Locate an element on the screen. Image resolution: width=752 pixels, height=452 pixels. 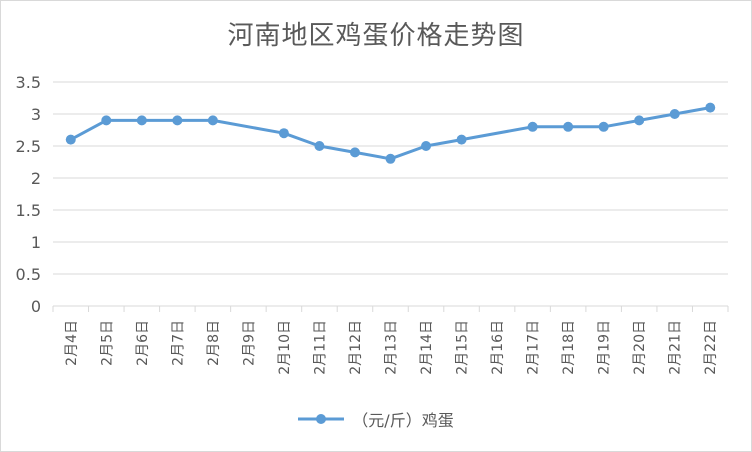
x-tick-label: 2月13日 is located at coordinates (392, 347).